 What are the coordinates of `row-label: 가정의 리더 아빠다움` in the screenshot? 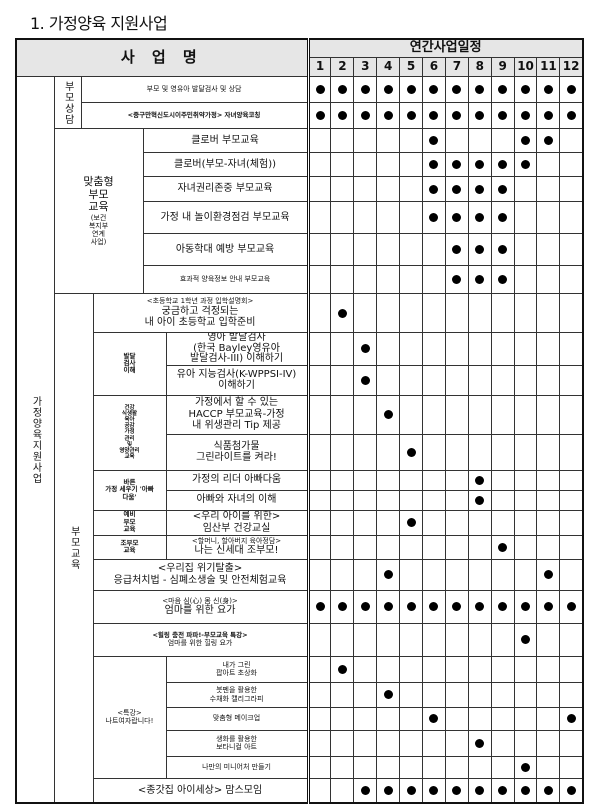 It's located at (237, 480).